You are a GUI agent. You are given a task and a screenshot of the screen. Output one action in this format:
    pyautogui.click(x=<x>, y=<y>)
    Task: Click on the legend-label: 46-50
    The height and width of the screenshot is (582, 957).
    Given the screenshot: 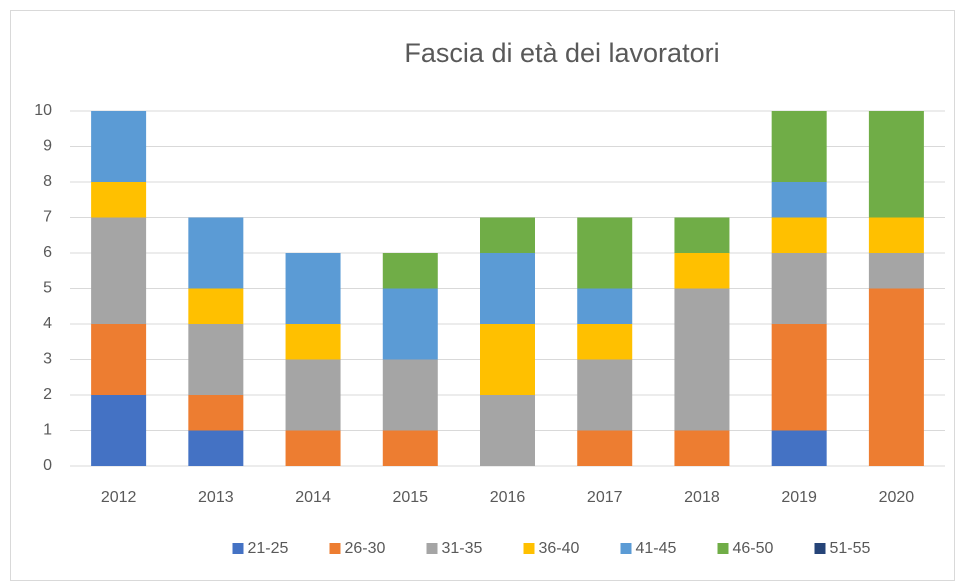 What is the action you would take?
    pyautogui.click(x=753, y=548)
    